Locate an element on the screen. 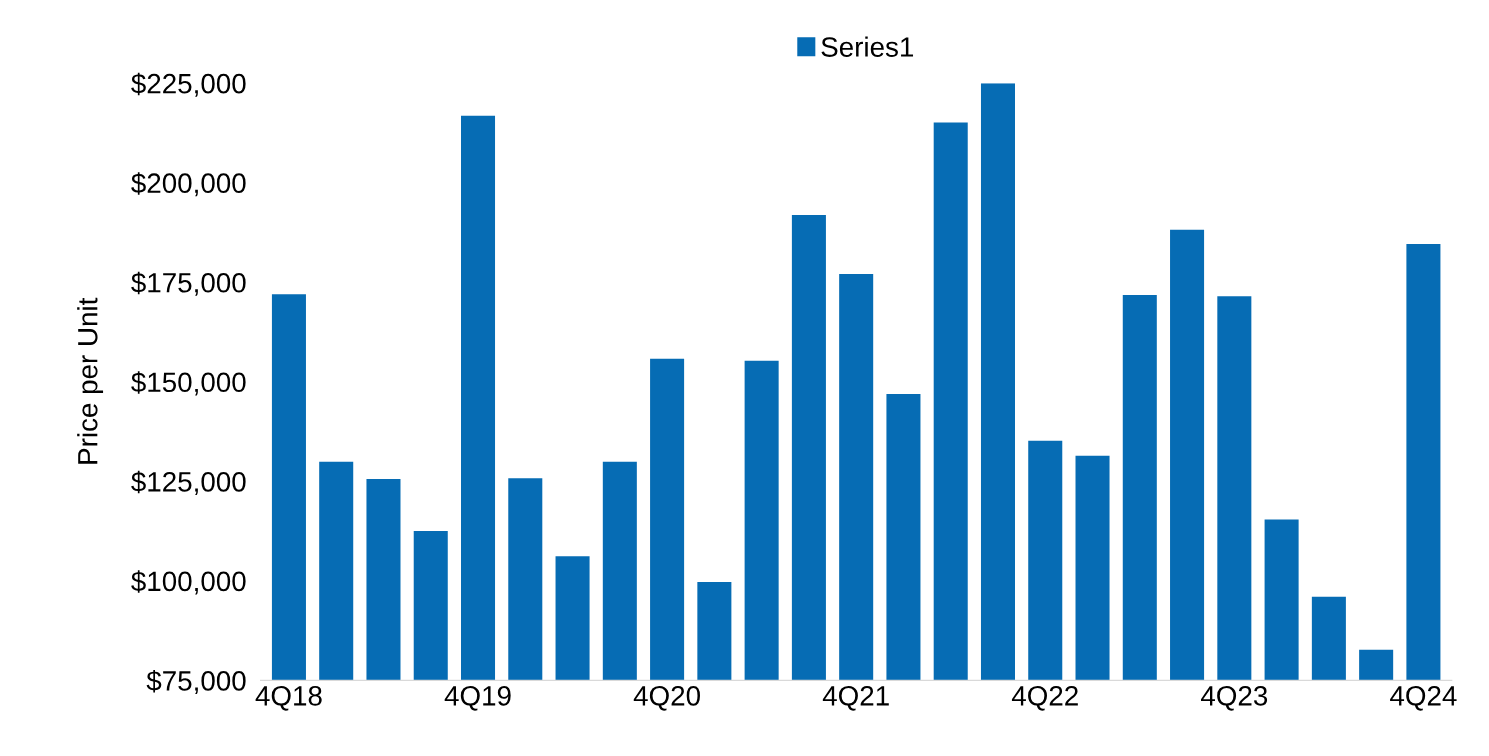 The height and width of the screenshot is (756, 1489). y-tick-label: $150,000 is located at coordinates (188, 383).